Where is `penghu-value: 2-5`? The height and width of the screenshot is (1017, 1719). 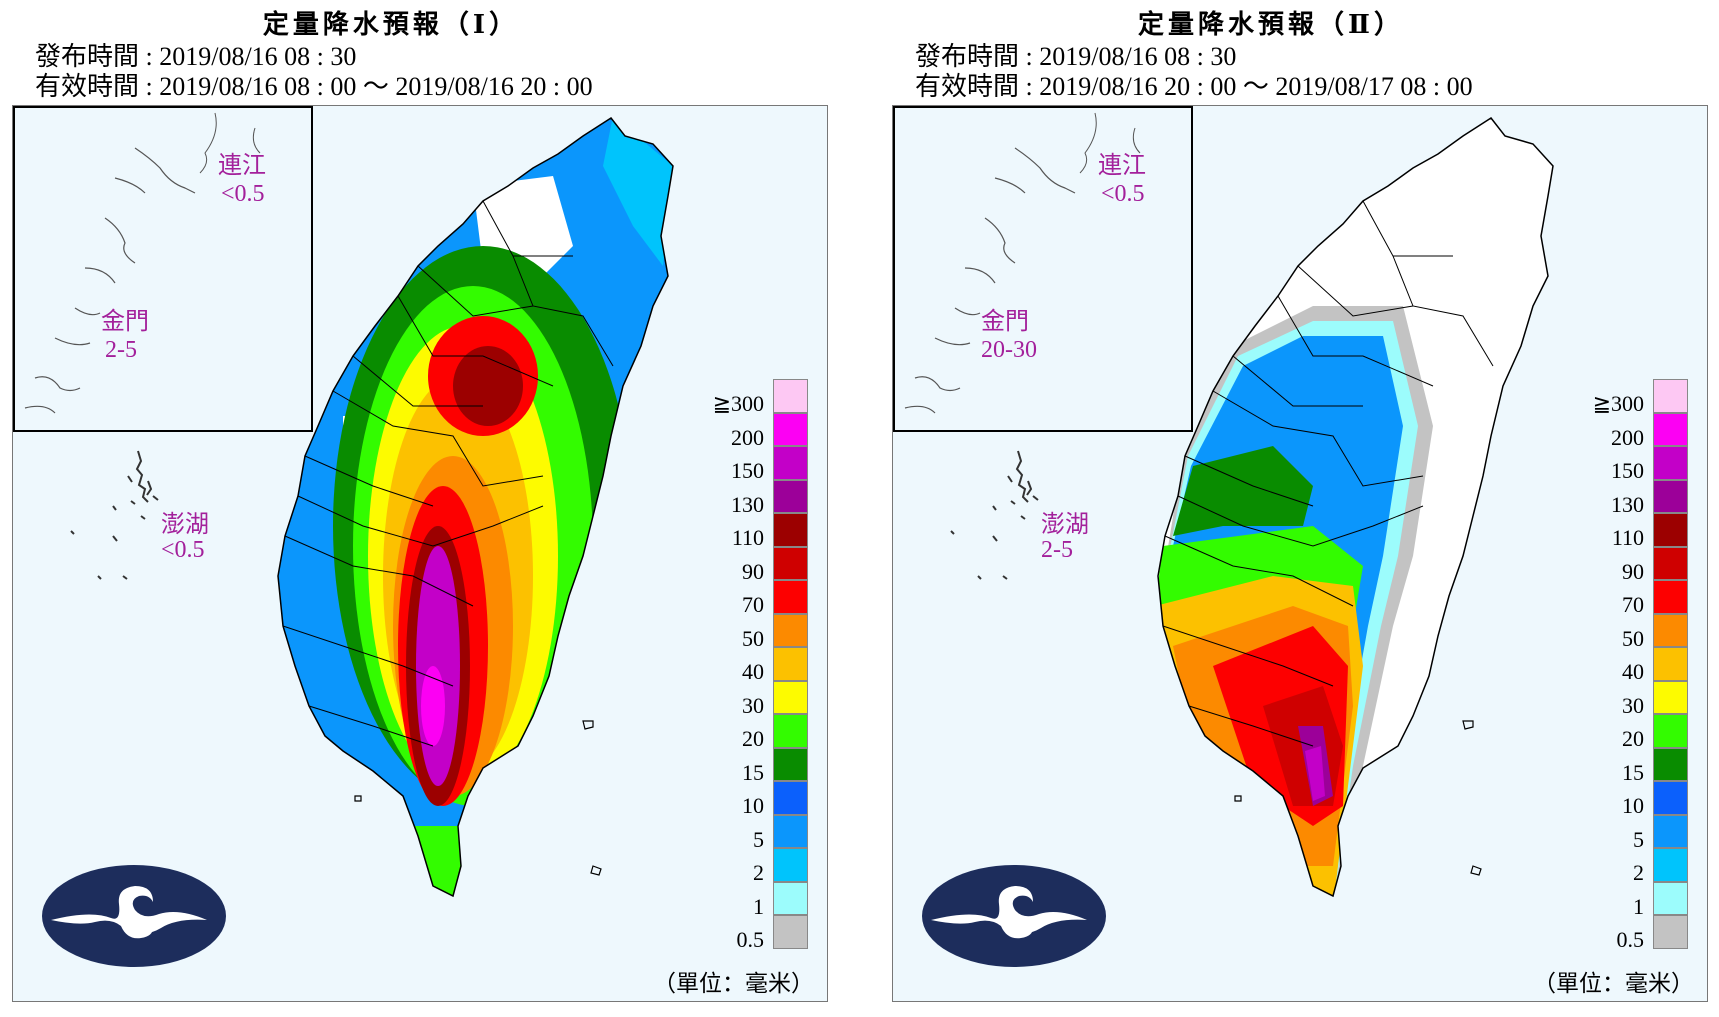 penghu-value: 2-5 is located at coordinates (1057, 550).